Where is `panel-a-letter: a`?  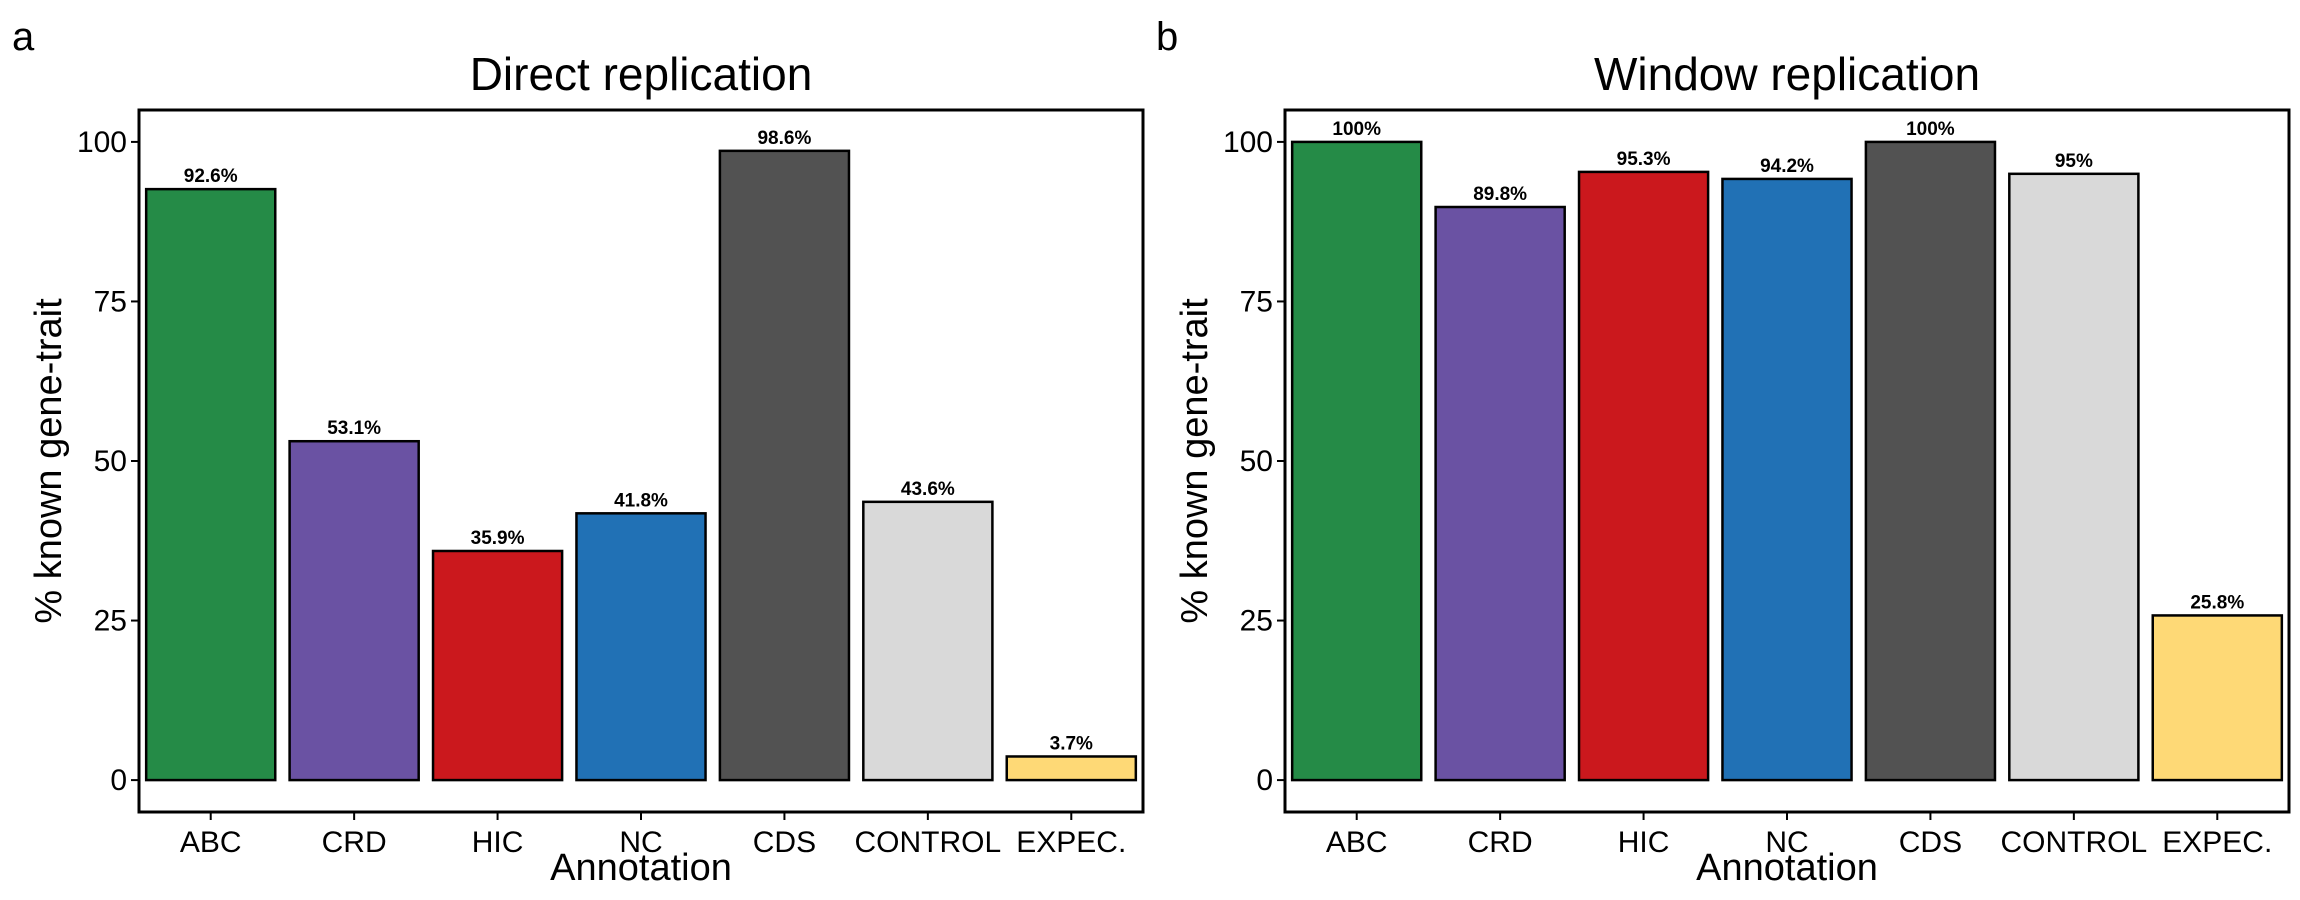 panel-a-letter: a is located at coordinates (23, 37).